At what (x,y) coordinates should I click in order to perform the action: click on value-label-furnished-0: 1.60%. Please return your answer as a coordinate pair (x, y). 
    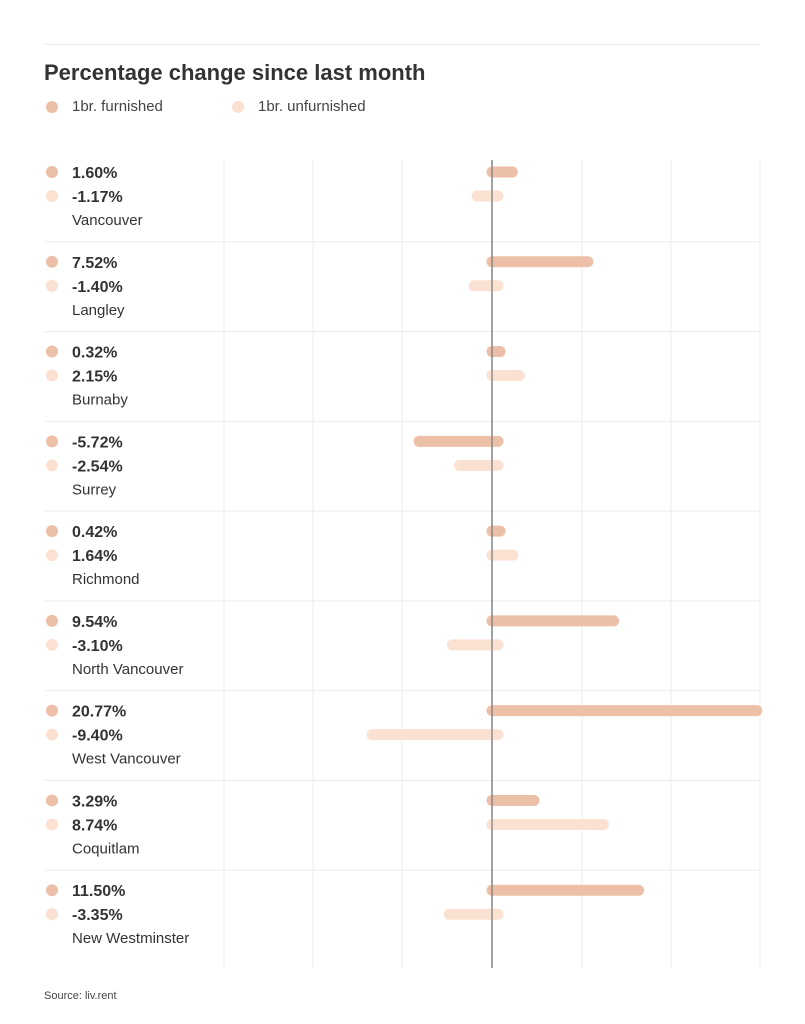
    Looking at the image, I should click on (94, 173).